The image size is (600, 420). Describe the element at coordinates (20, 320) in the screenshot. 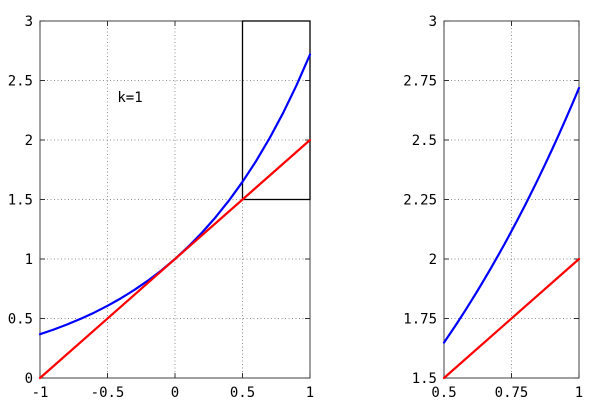

I see `y-tick-label: 0.5` at that location.